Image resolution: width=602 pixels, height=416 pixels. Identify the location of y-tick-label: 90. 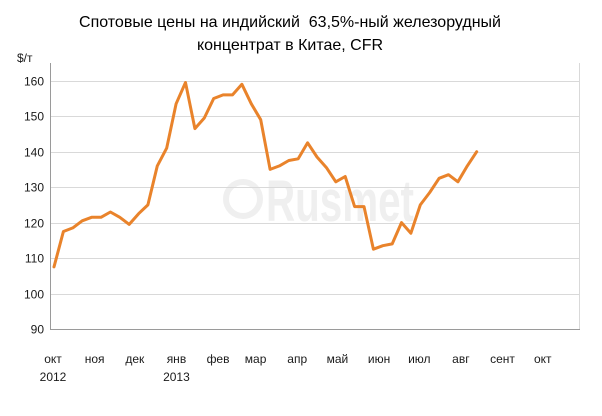
(38, 330).